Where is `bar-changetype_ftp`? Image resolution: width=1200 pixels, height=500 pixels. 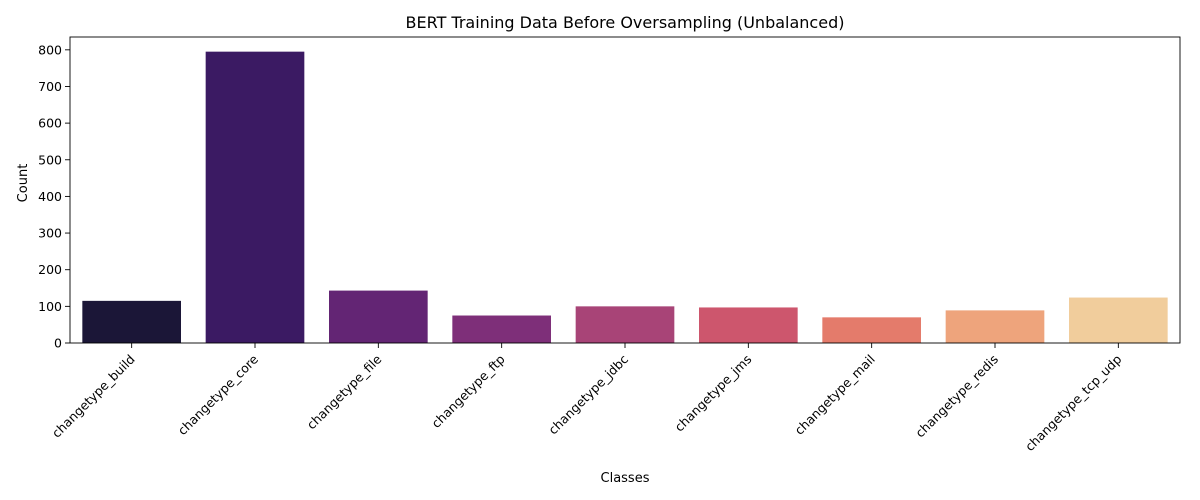 bar-changetype_ftp is located at coordinates (501, 329).